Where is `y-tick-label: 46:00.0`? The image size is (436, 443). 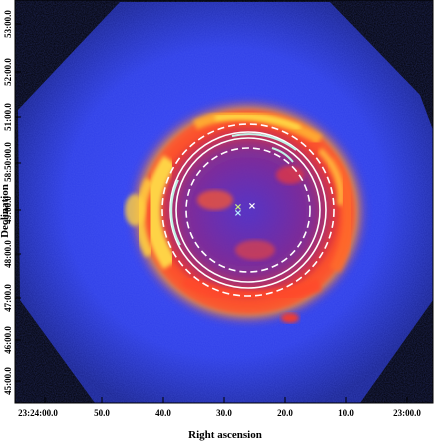
y-tick-label: 46:00.0 is located at coordinates (8, 340).